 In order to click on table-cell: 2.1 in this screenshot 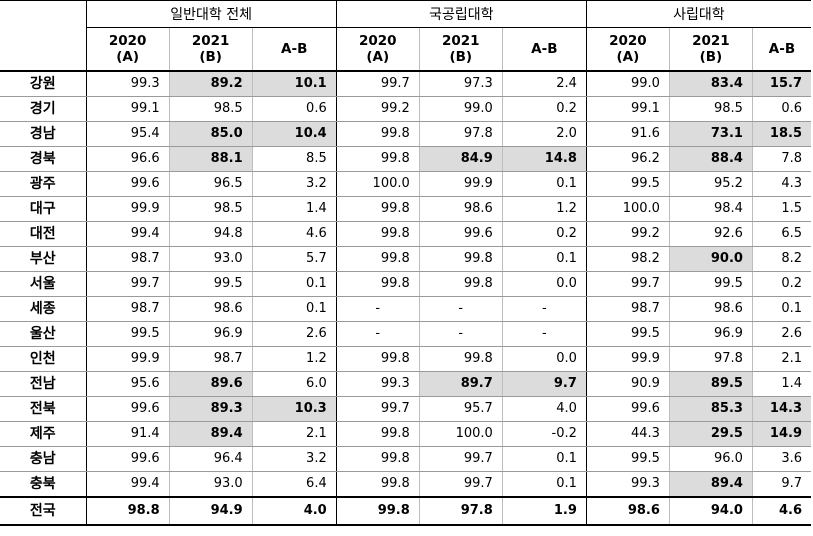, I will do `click(294, 434)`.